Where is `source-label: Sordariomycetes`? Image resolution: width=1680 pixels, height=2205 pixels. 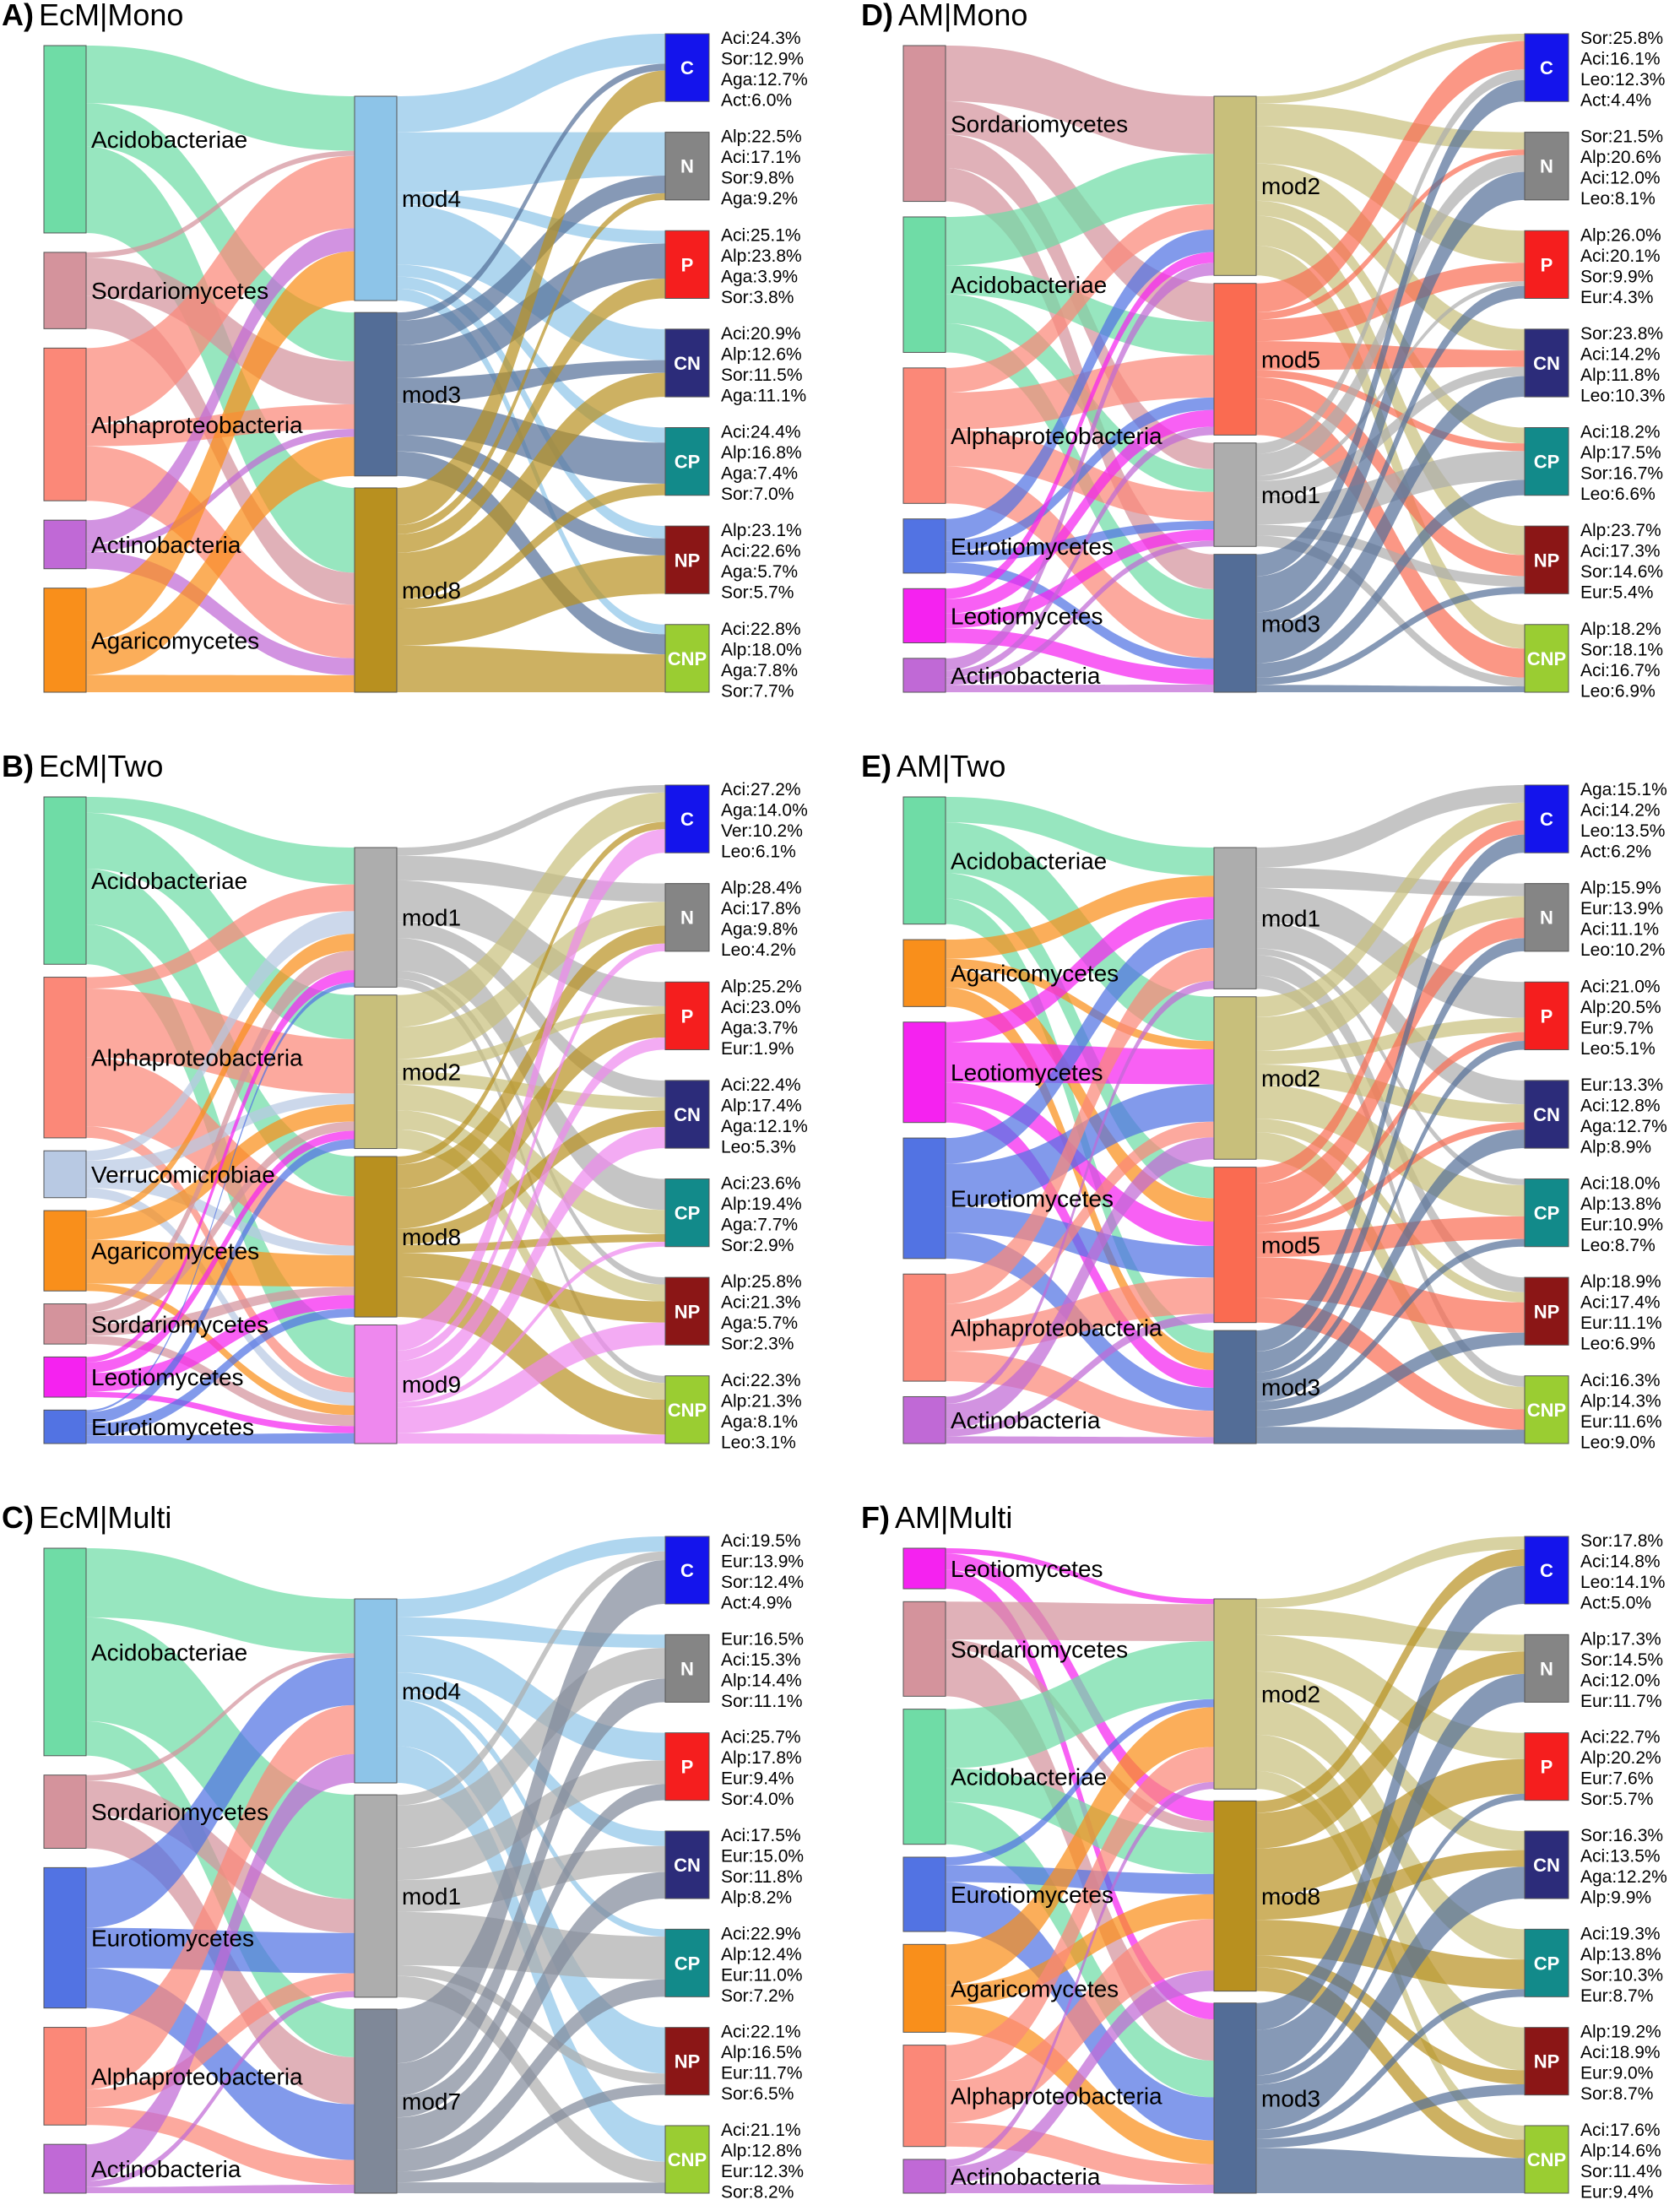 source-label: Sordariomycetes is located at coordinates (1039, 1649).